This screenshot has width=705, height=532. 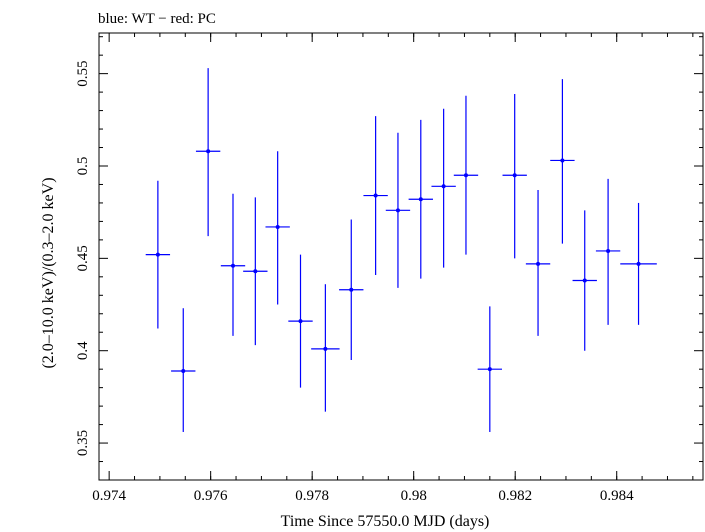 What do you see at coordinates (83, 74) in the screenshot?
I see `y-tick-label: 0.55` at bounding box center [83, 74].